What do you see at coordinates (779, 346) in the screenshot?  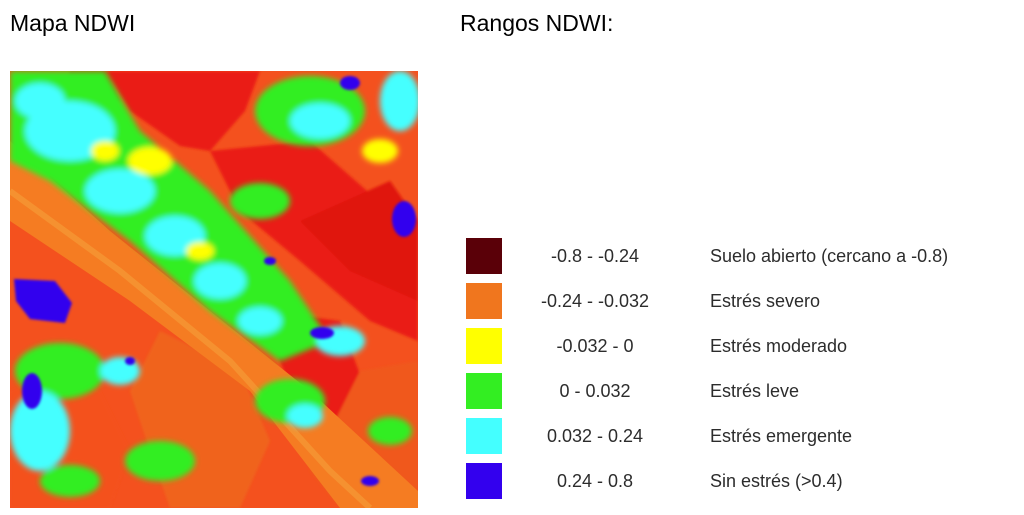 I see `legend-label: Estrés moderado` at bounding box center [779, 346].